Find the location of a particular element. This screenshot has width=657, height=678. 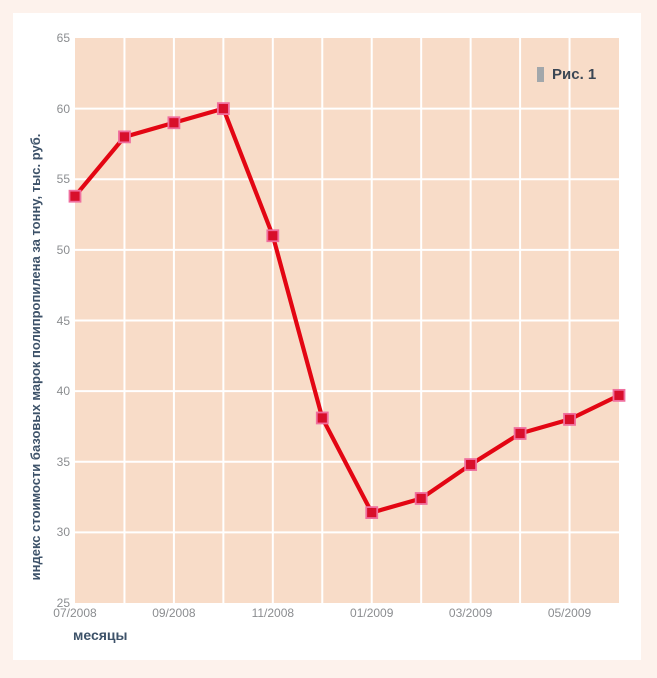

y-tick-label: 40 is located at coordinates (63, 391).